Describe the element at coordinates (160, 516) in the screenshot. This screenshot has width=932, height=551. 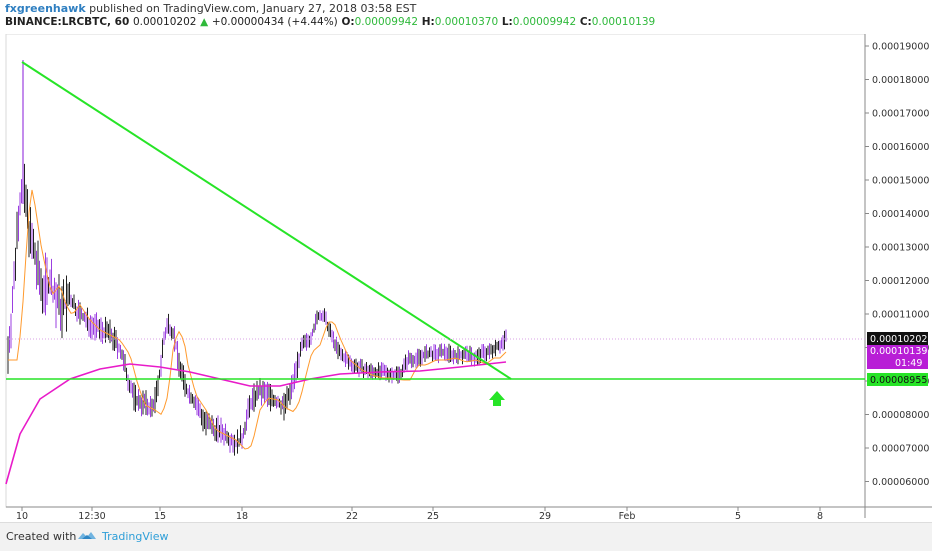
I see `time-tick-label: 15` at that location.